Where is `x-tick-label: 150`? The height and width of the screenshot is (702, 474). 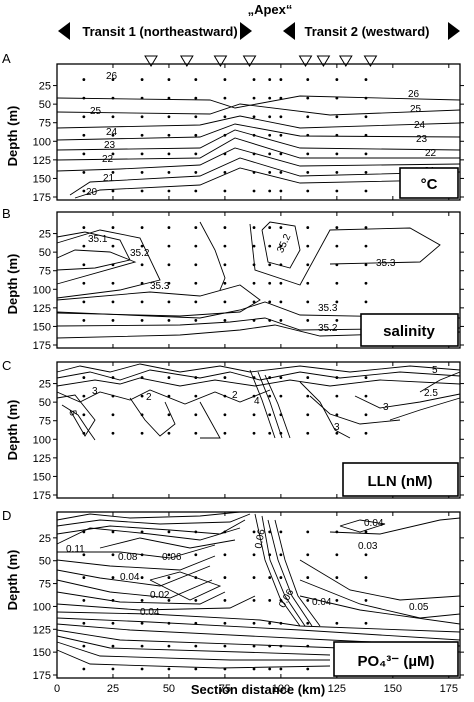 x-tick-label: 150 is located at coordinates (393, 689).